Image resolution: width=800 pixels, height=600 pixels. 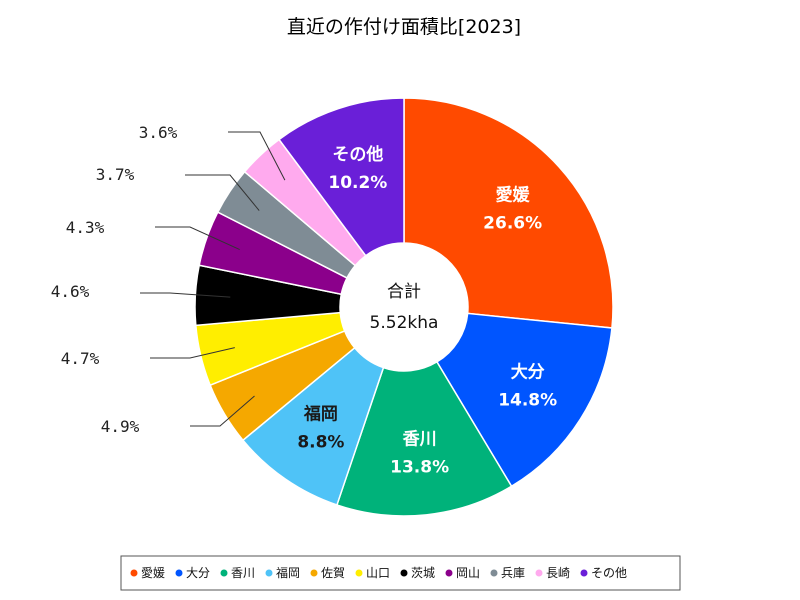 I want to click on slice-2-value-label: 13.8%, so click(x=419, y=468).